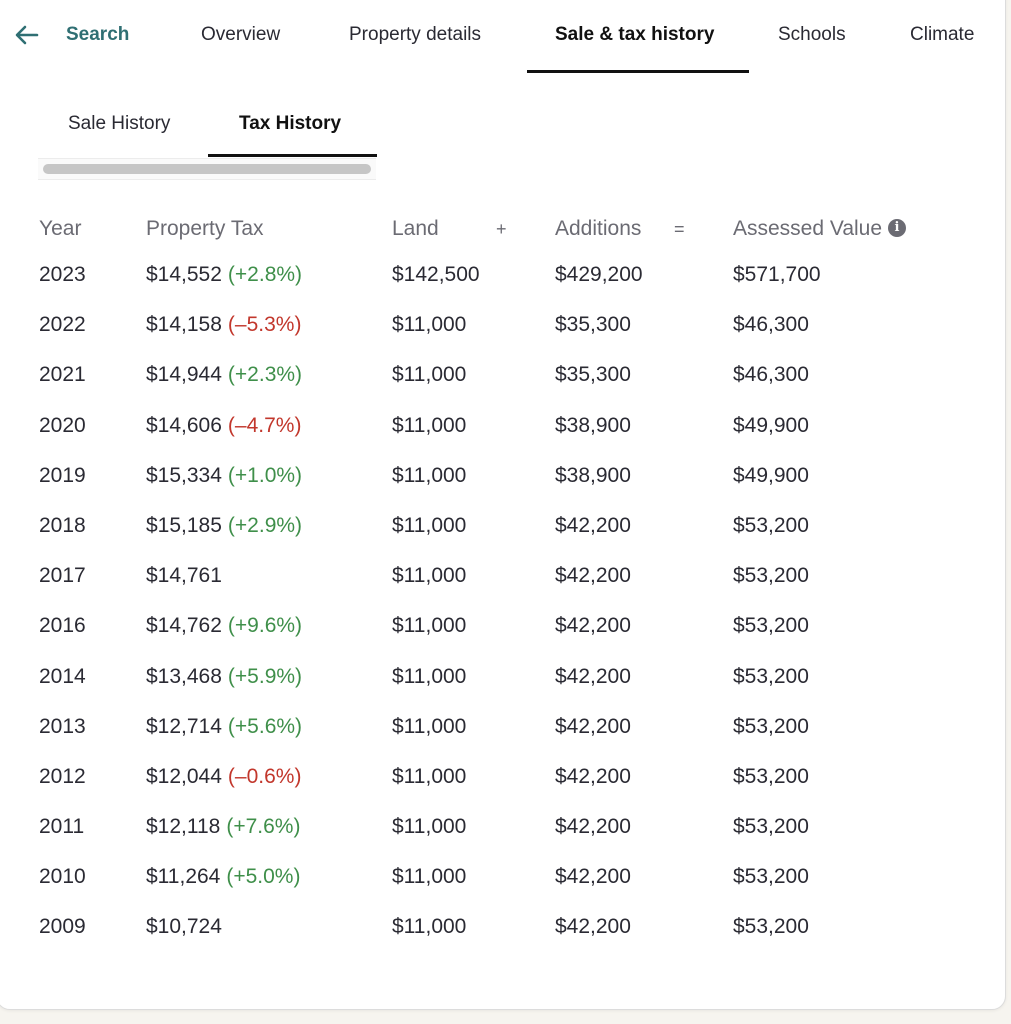 The height and width of the screenshot is (1024, 1011). I want to click on tax-change-percent: (+1.0%), so click(265, 475).